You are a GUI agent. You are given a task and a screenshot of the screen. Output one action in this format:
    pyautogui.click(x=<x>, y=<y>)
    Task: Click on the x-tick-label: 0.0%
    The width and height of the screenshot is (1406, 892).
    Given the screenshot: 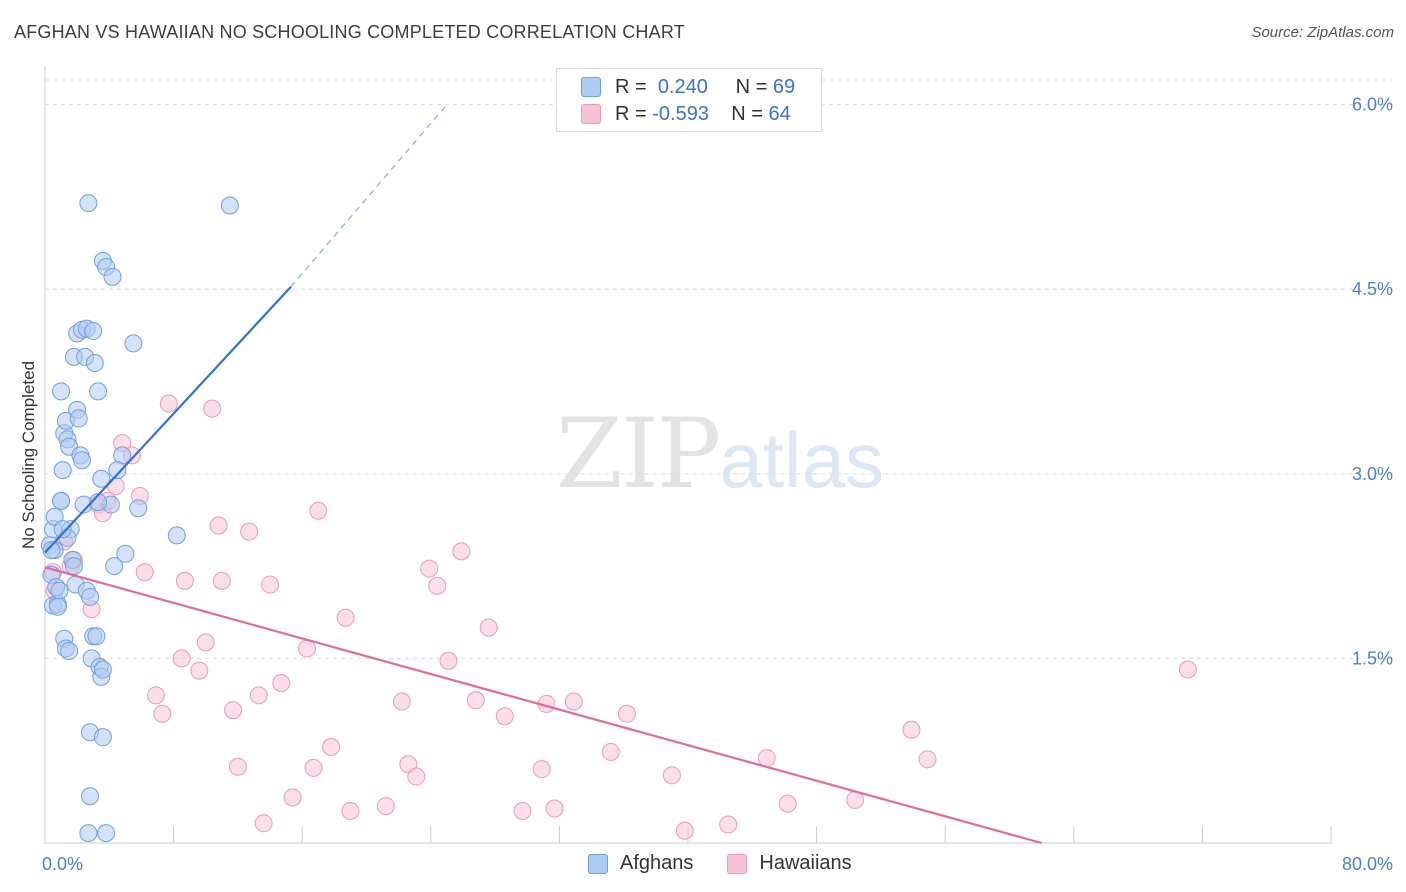 What is the action you would take?
    pyautogui.click(x=62, y=864)
    